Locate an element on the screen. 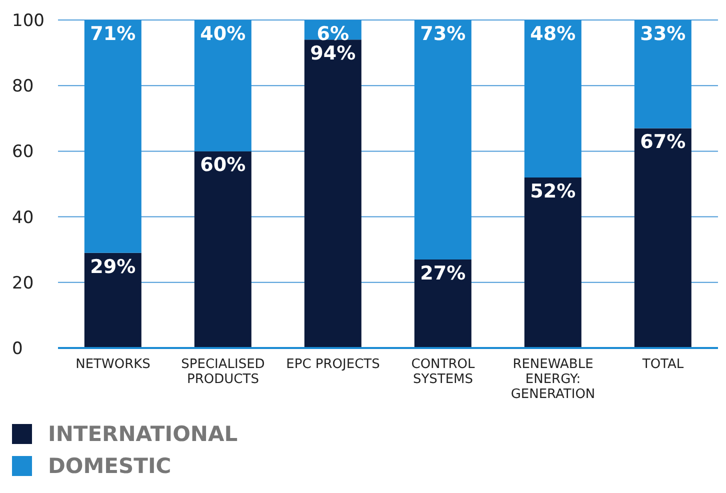 The image size is (726, 493). x-tick-label: NETWORKS is located at coordinates (113, 364).